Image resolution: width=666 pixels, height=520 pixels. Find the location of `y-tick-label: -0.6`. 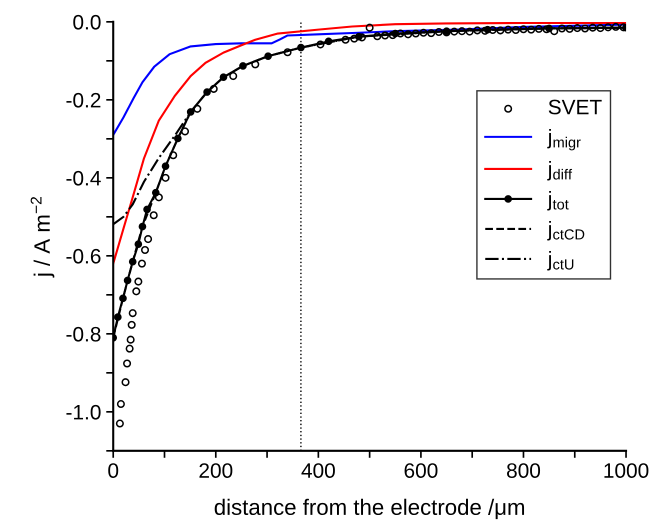

y-tick-label: -0.6 is located at coordinates (83, 256).